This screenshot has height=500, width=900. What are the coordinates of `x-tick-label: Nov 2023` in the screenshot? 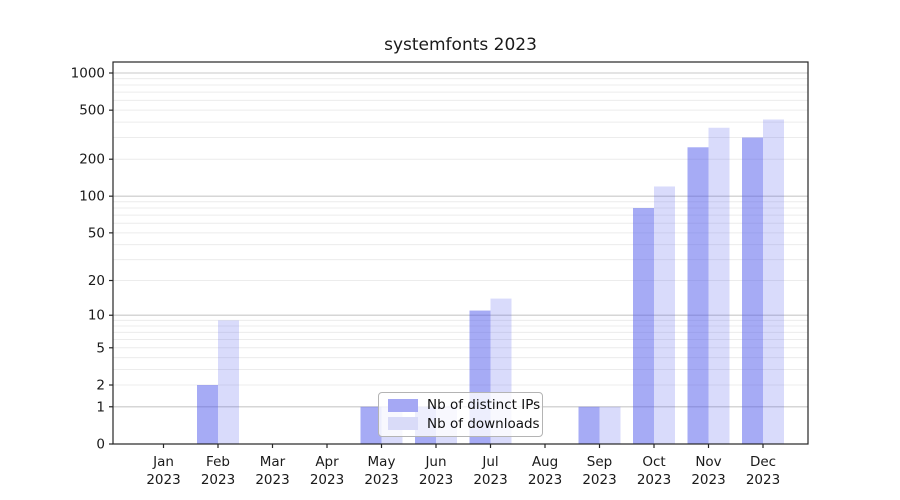 It's located at (708, 471).